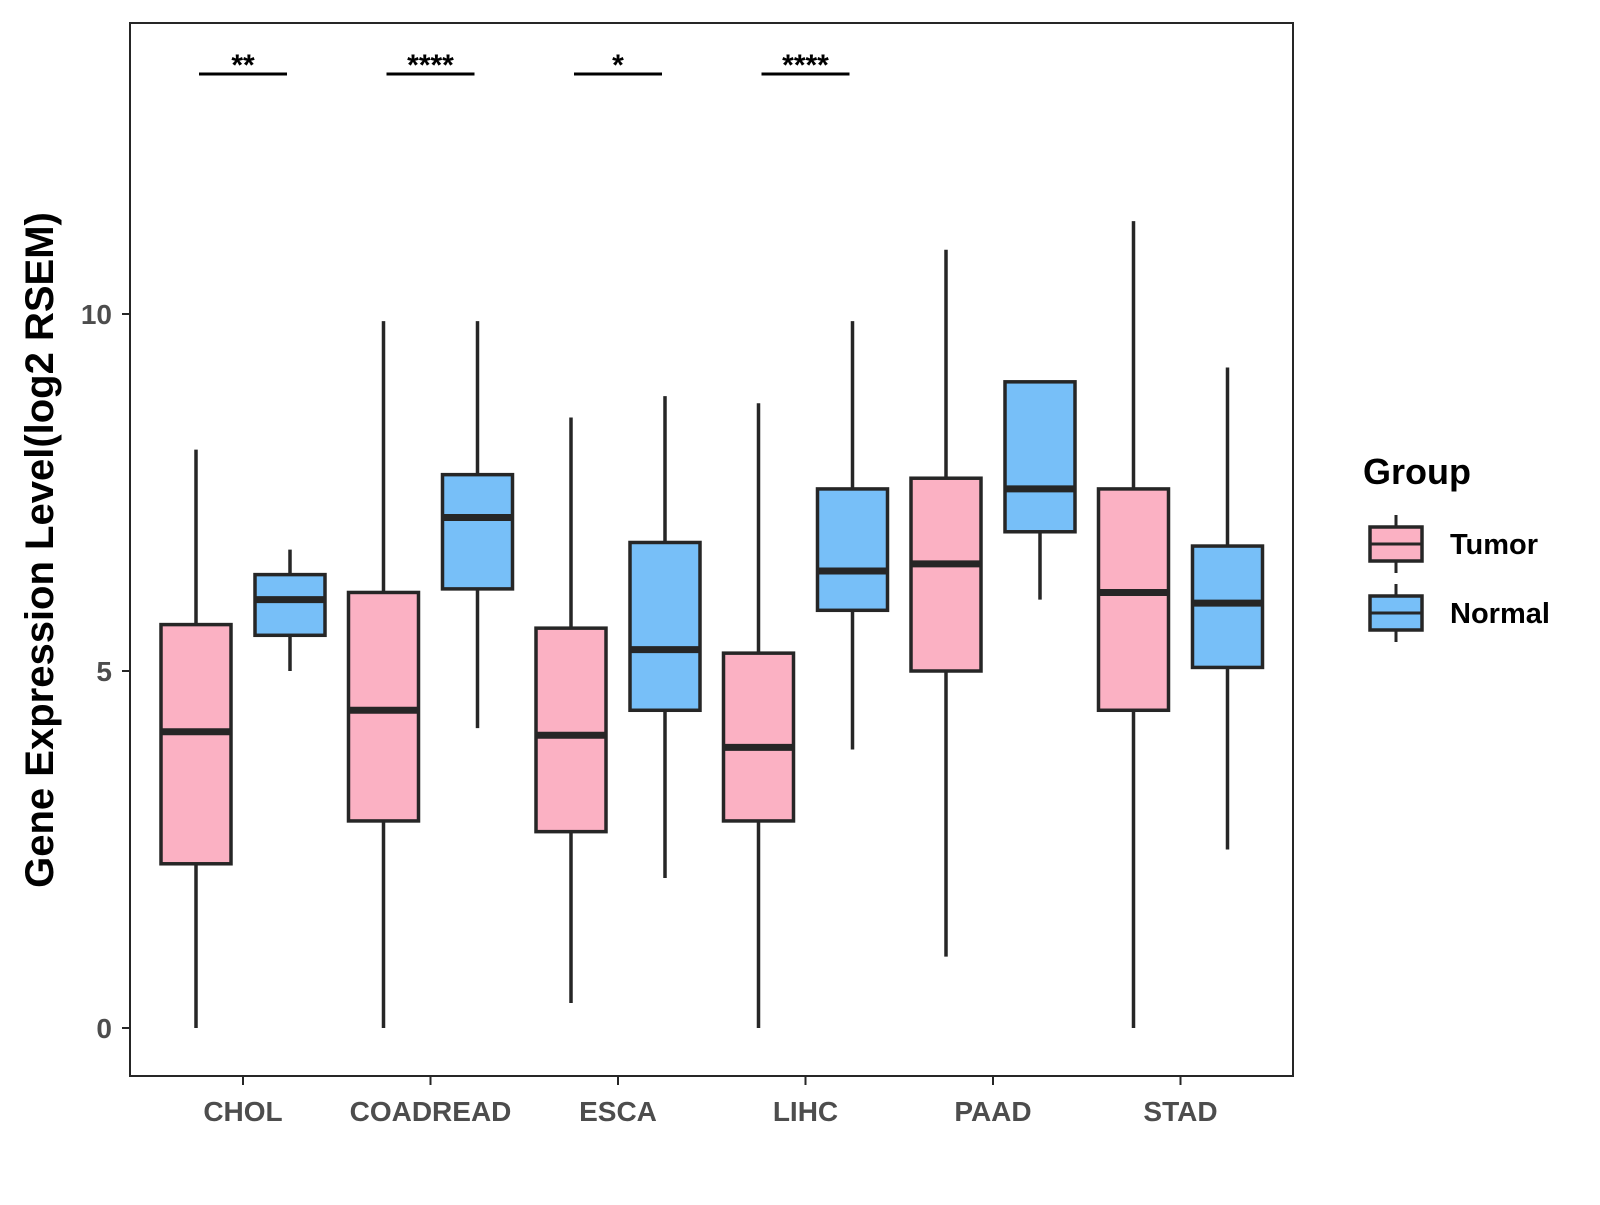  Describe the element at coordinates (96, 314) in the screenshot. I see `y-tick-label: 10` at that location.